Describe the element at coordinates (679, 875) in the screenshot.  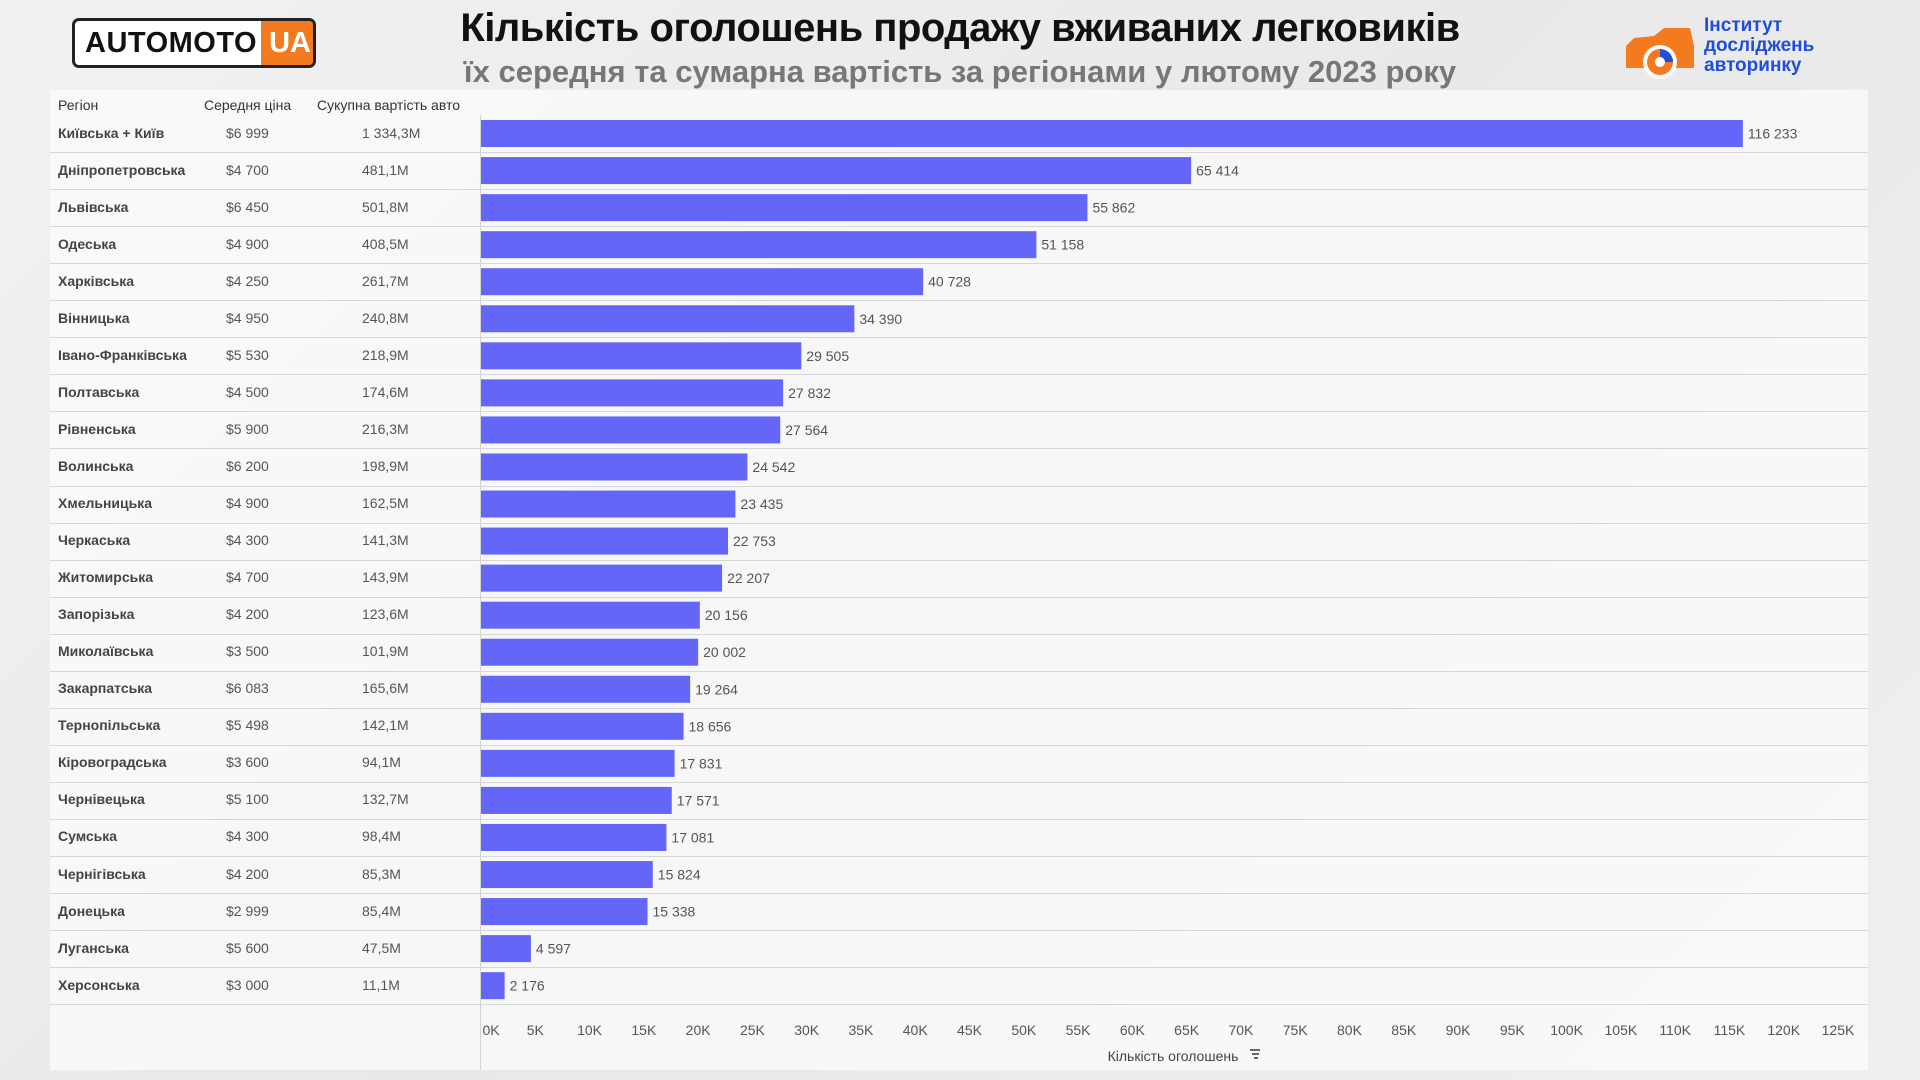
I see `bar-value-label: 15 824` at that location.